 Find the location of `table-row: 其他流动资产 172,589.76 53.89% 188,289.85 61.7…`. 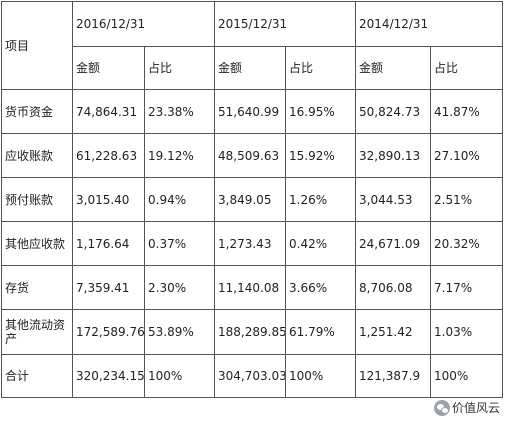

table-row: 其他流动资产 172,589.76 53.89% 188,289.85 61.7… is located at coordinates (252, 332).